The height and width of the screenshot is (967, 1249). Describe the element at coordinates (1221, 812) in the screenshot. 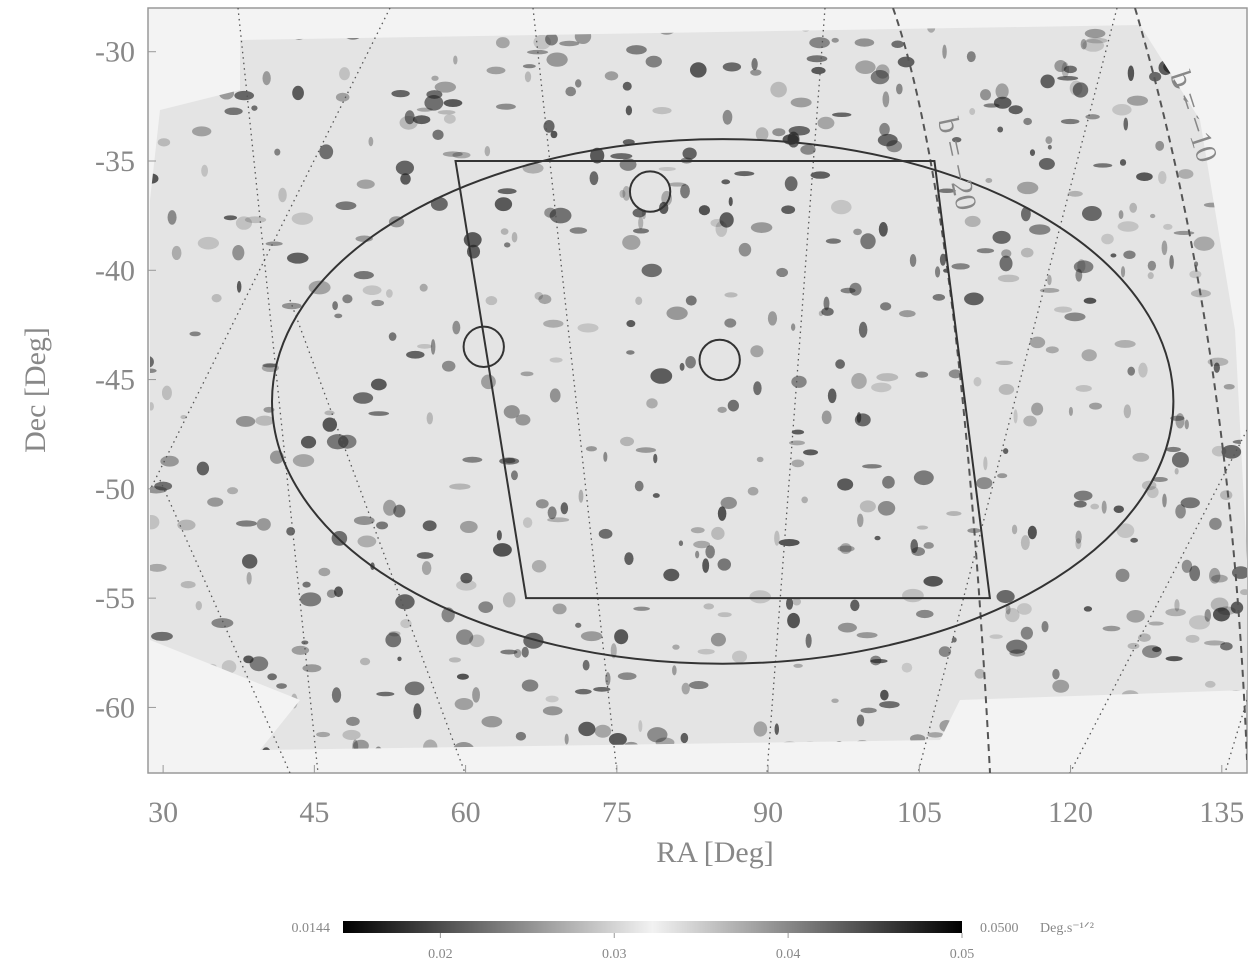

I see `x-tick-label: 135` at that location.